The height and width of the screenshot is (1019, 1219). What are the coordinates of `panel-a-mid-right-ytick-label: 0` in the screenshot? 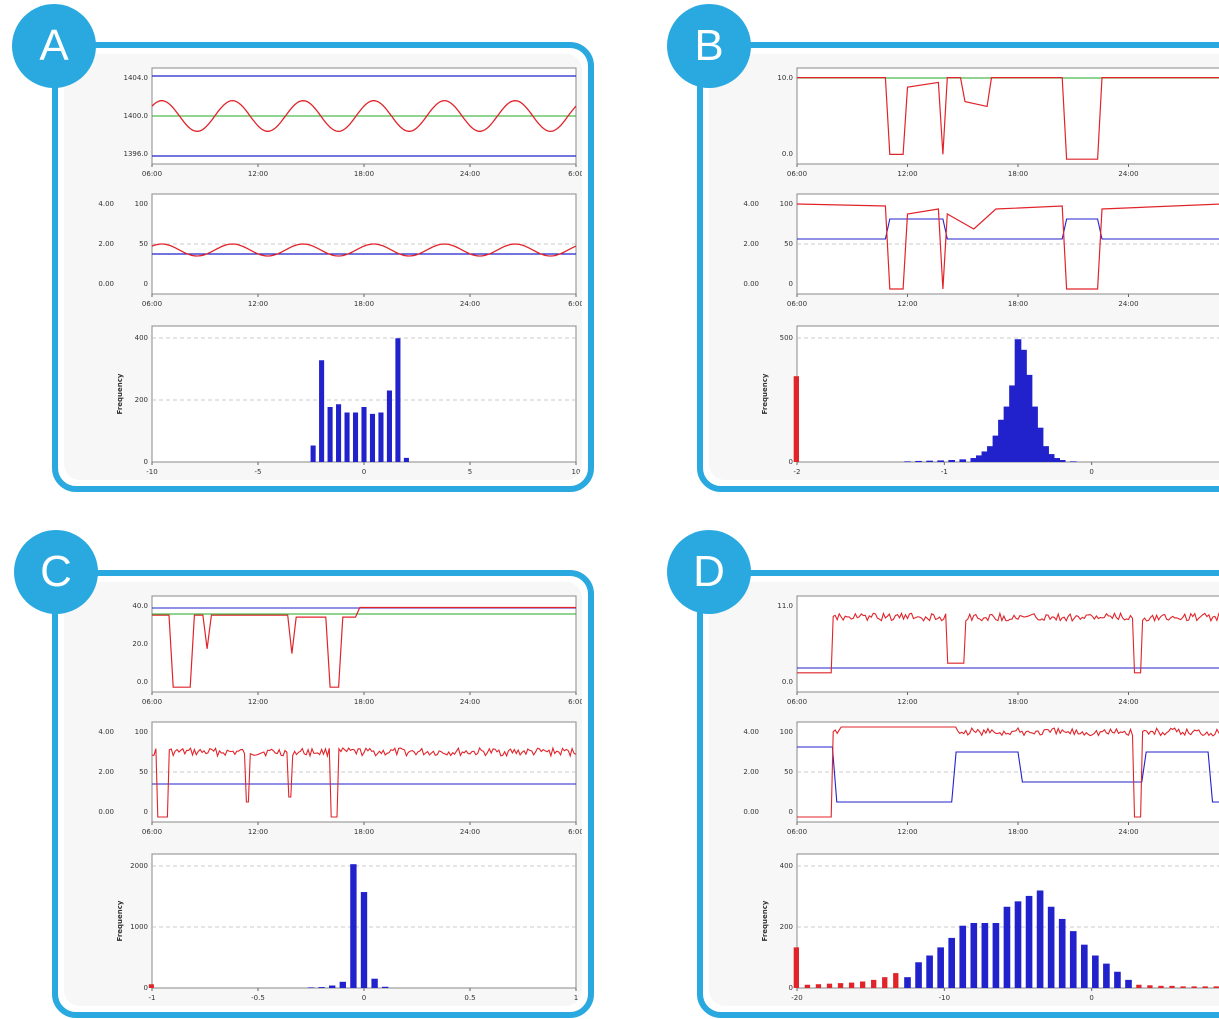 It's located at (146, 284).